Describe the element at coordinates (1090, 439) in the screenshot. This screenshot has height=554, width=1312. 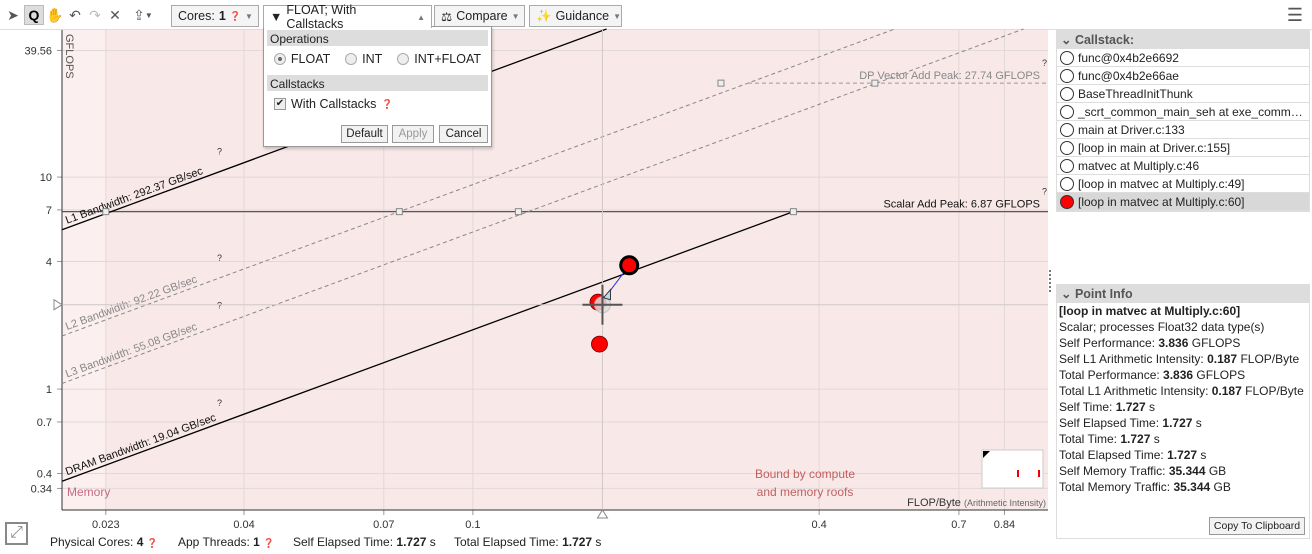
I see `info-label: Total Time:` at that location.